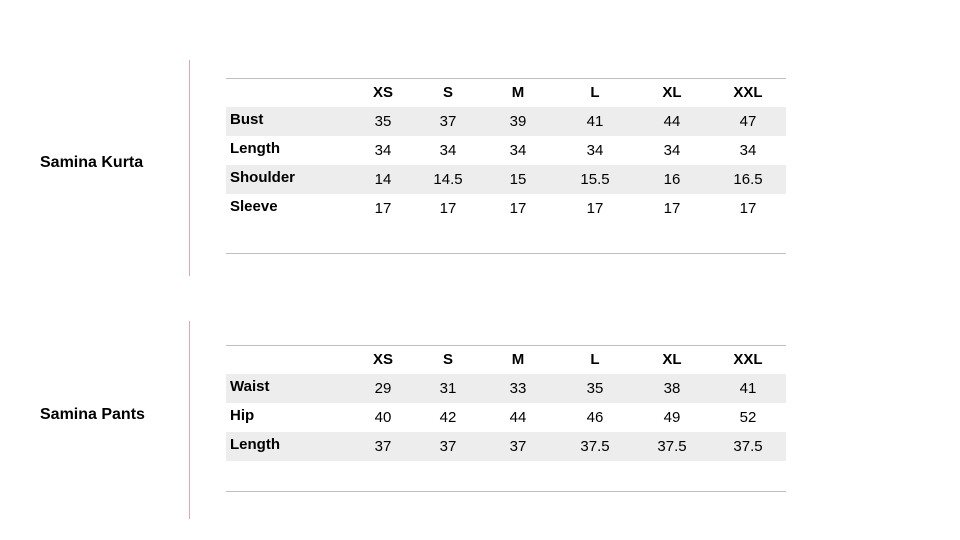 This screenshot has width=960, height=540. I want to click on table-row: Bust 35 37 39 41 44 47, so click(506, 121).